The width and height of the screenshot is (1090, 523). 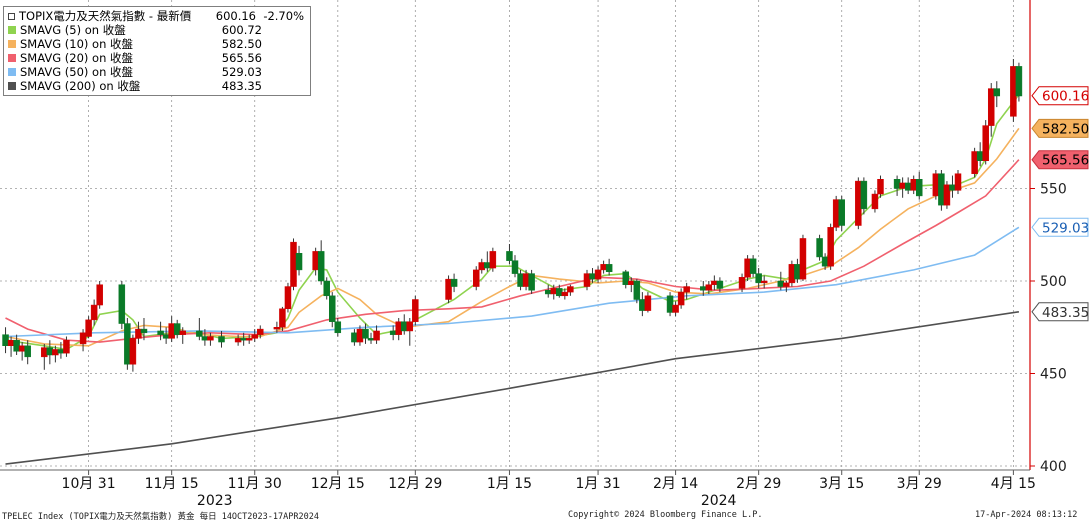 What do you see at coordinates (1026, 515) in the screenshot?
I see `footer-timestamp: 17-Apr-2024 08:13:12` at bounding box center [1026, 515].